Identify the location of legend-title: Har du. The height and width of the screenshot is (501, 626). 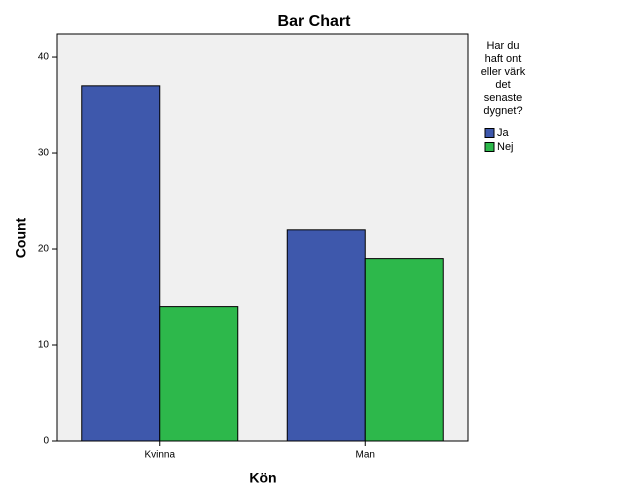
(502, 46).